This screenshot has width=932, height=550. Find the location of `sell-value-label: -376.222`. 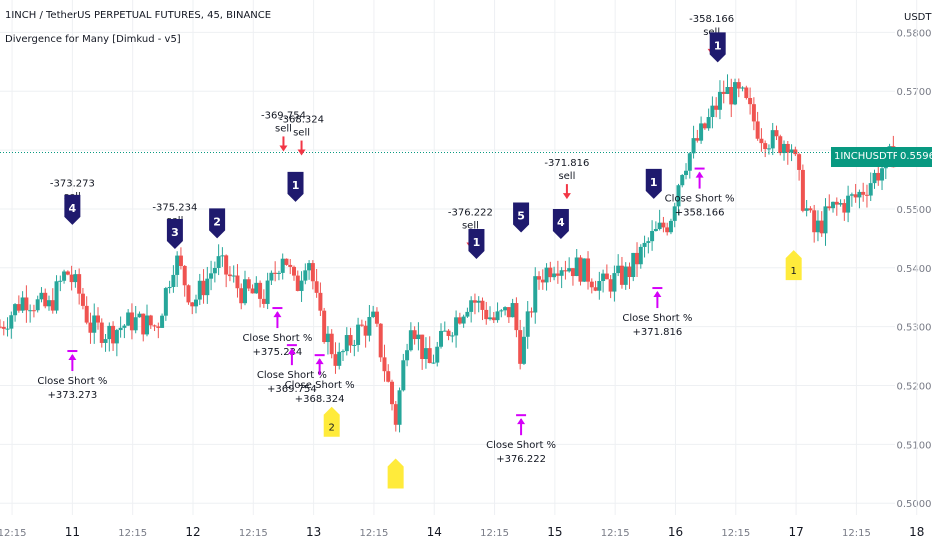

sell-value-label: -376.222 is located at coordinates (470, 213).